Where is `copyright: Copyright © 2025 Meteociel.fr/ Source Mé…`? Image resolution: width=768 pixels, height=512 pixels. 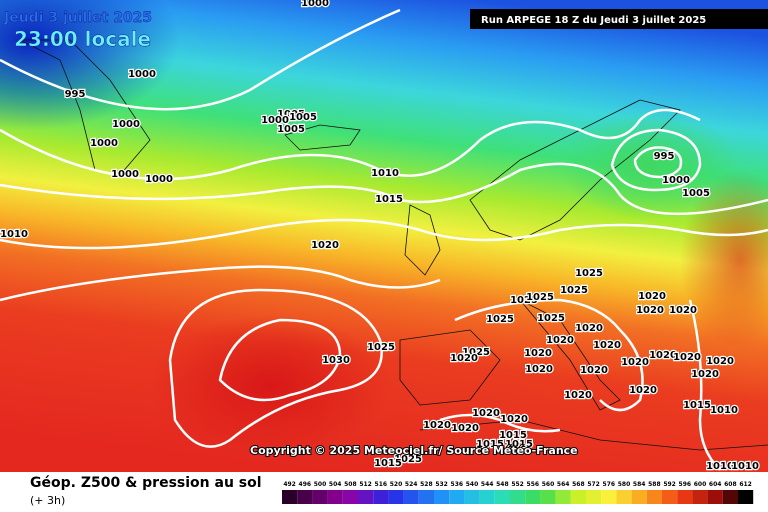
copyright: Copyright © 2025 Meteociel.fr/ Source Mé… is located at coordinates (414, 450).